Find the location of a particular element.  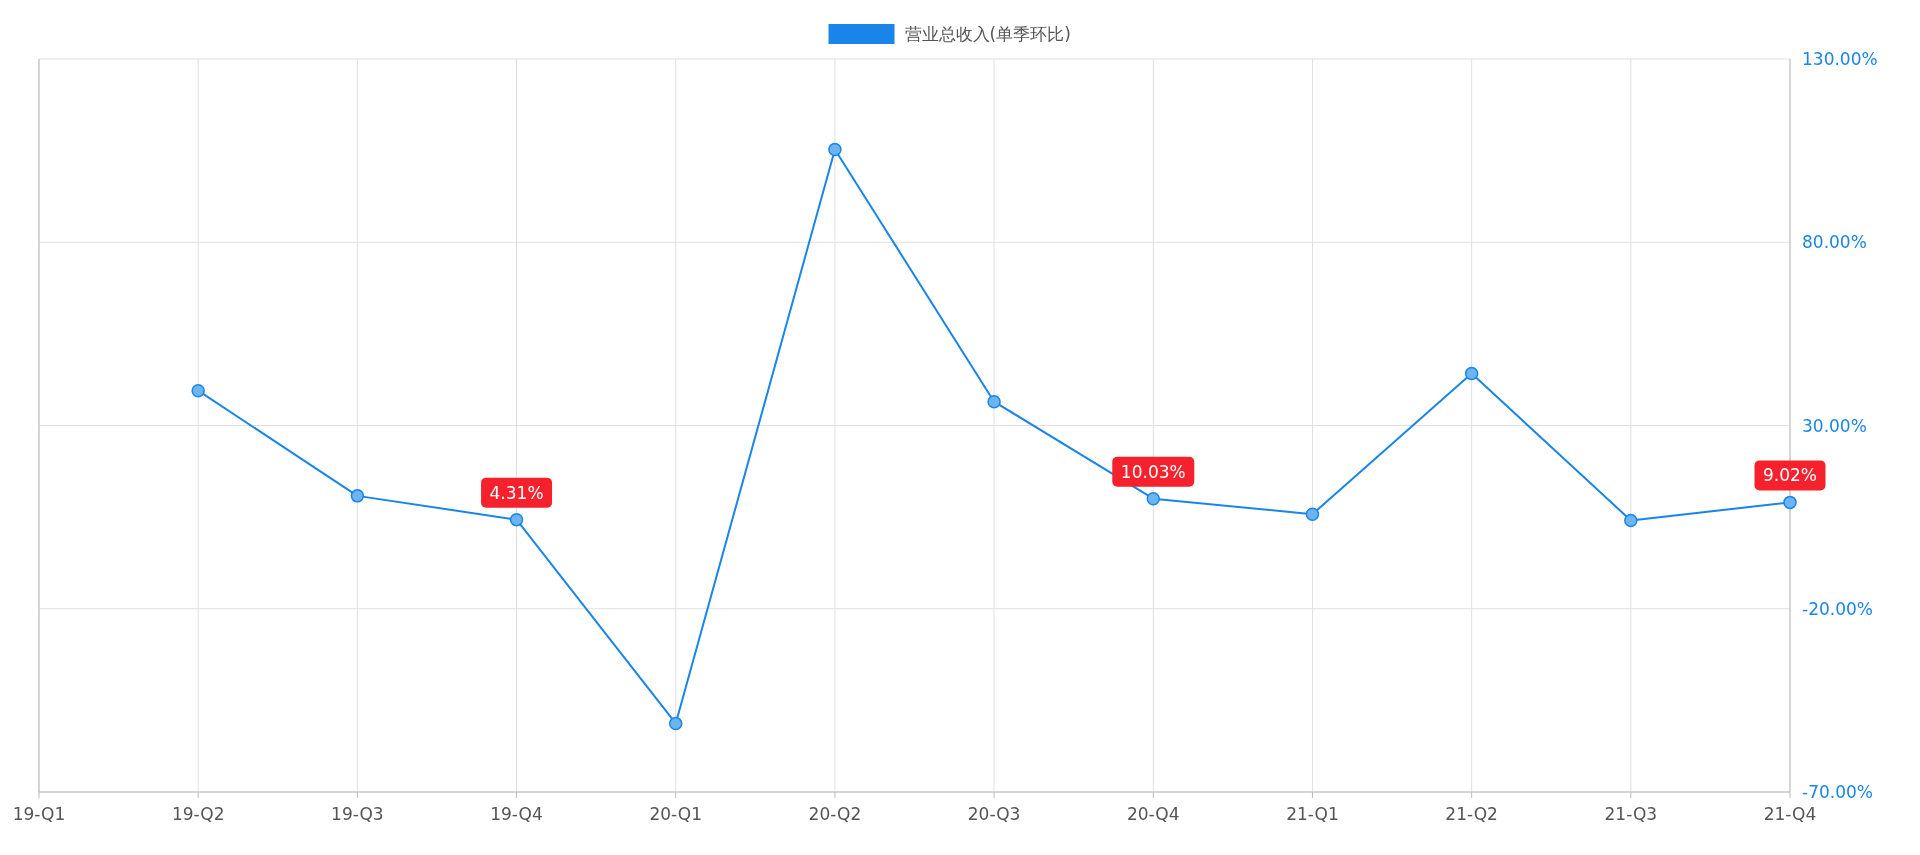

data-label: 10.03% is located at coordinates (1153, 471).